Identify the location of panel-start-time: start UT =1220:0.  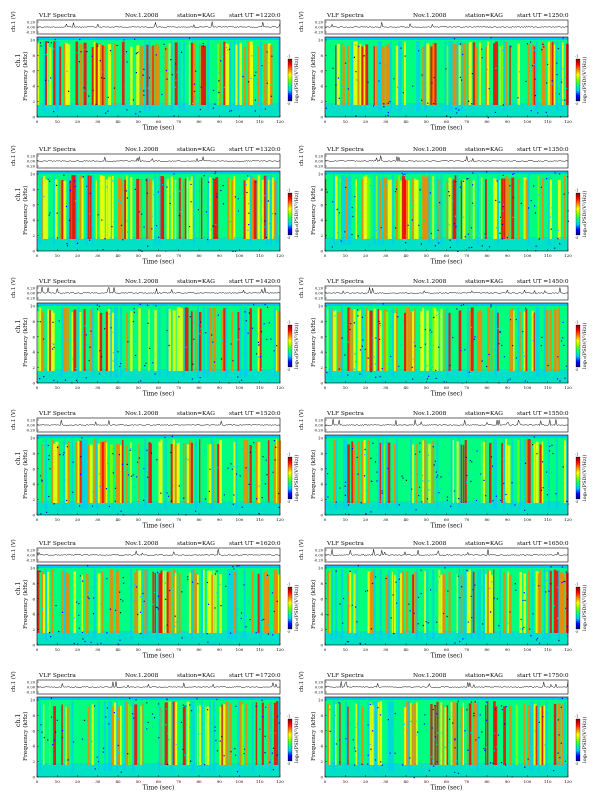
(255, 16).